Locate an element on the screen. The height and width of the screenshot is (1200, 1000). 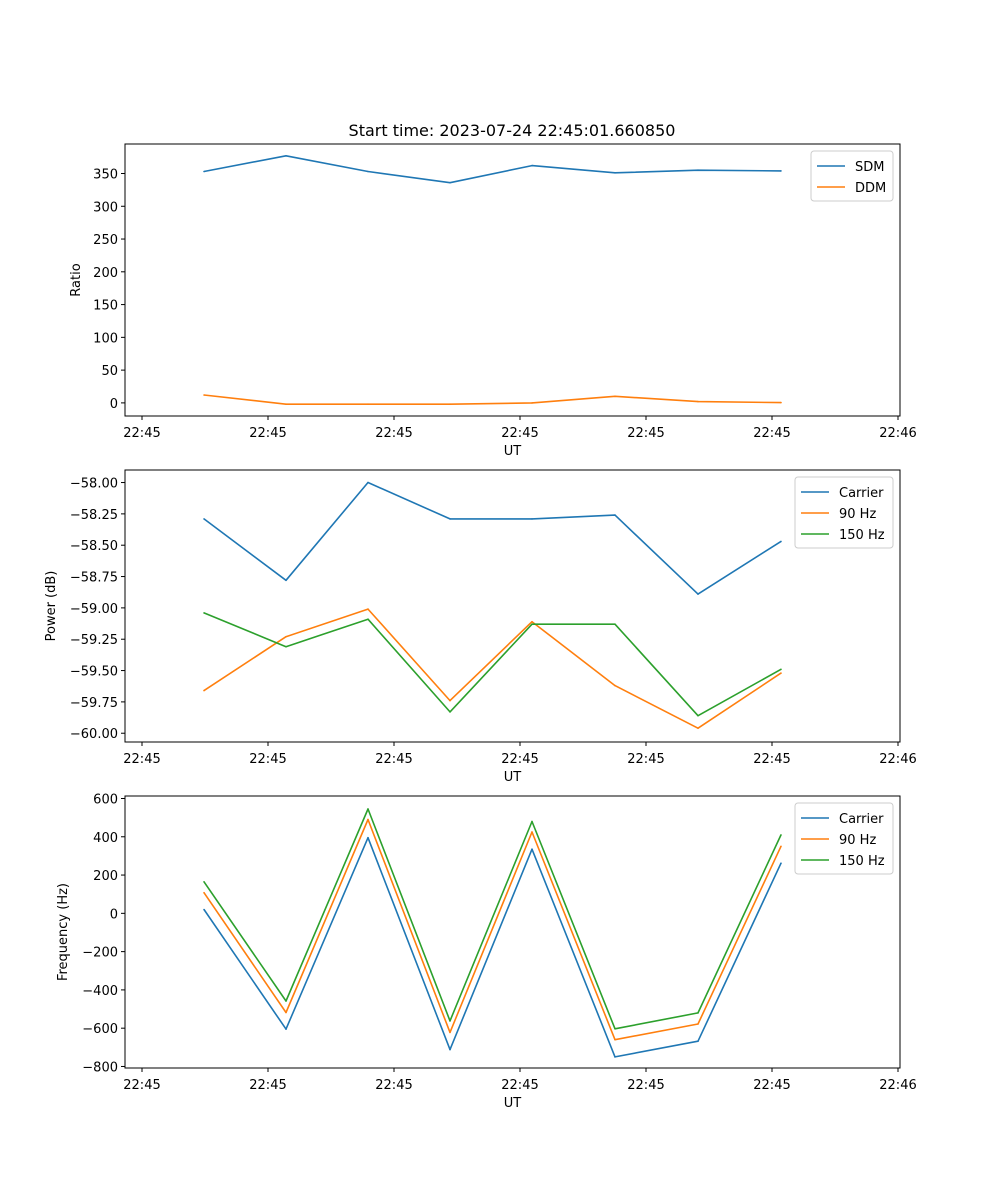
legend-label: 150 Hz is located at coordinates (862, 535).